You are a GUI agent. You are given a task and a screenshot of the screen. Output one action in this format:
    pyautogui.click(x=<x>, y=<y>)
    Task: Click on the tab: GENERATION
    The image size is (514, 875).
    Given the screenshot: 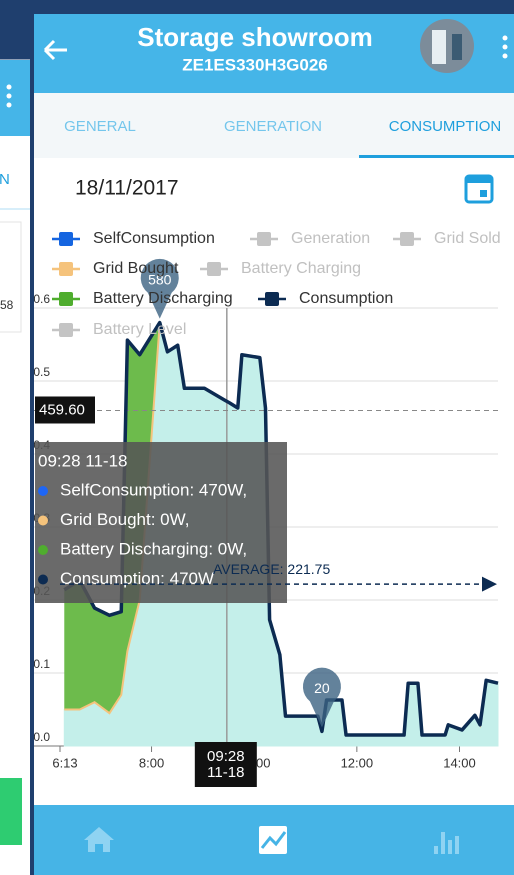 What is the action you would take?
    pyautogui.click(x=273, y=126)
    